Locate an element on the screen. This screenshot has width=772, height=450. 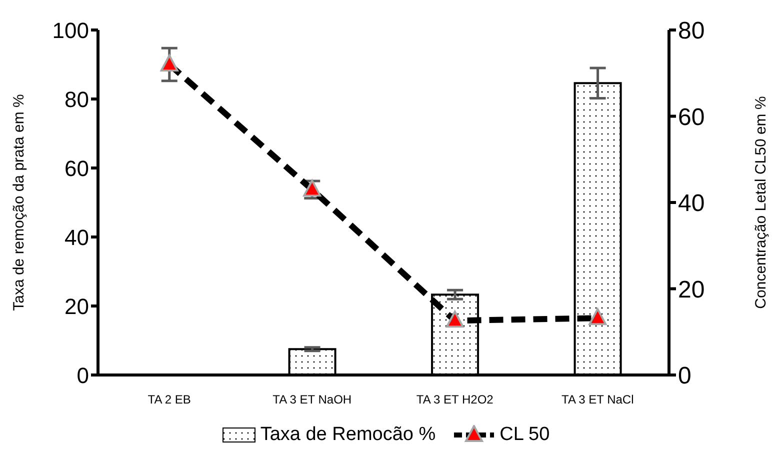
y2-tick-label: 0 is located at coordinates (685, 376).